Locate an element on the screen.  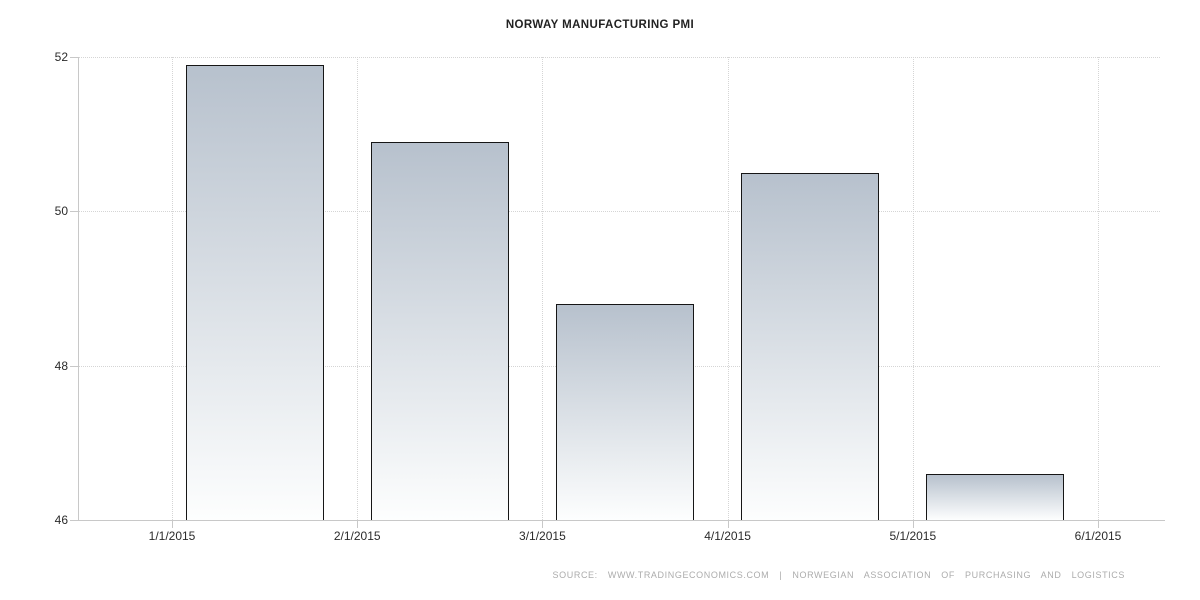
y-tick-label: 48 is located at coordinates (61, 365).